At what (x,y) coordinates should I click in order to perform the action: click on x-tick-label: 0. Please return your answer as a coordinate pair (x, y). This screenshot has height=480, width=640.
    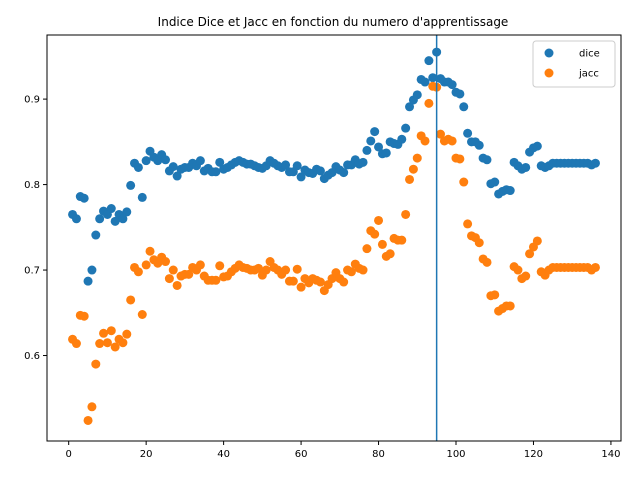
    Looking at the image, I should click on (69, 454).